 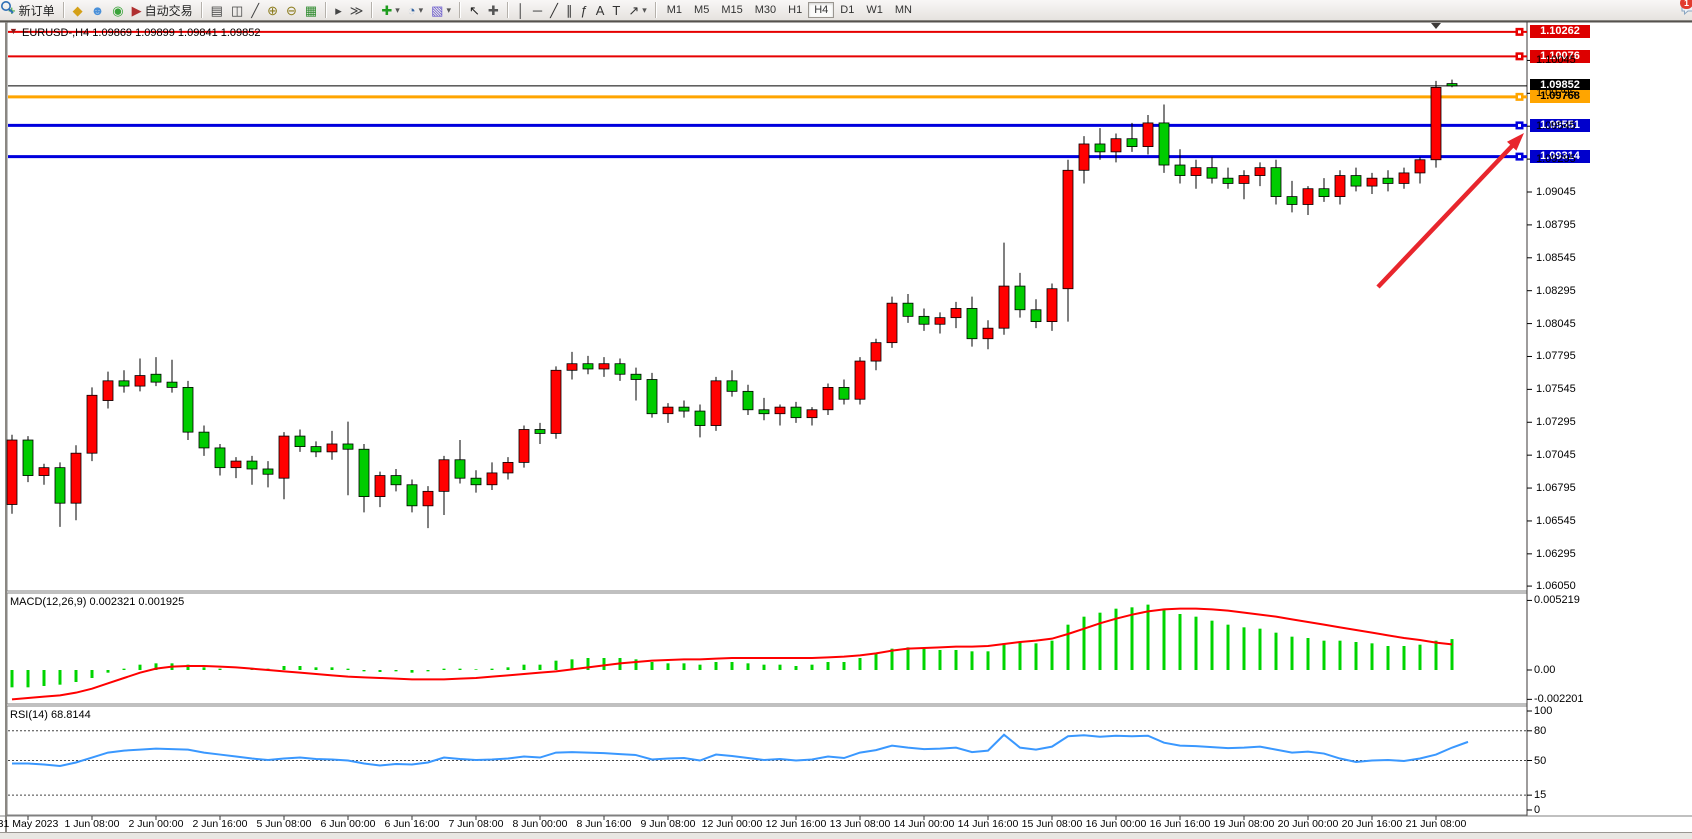 What do you see at coordinates (1556, 356) in the screenshot?
I see `price-tick-label: 1.07795` at bounding box center [1556, 356].